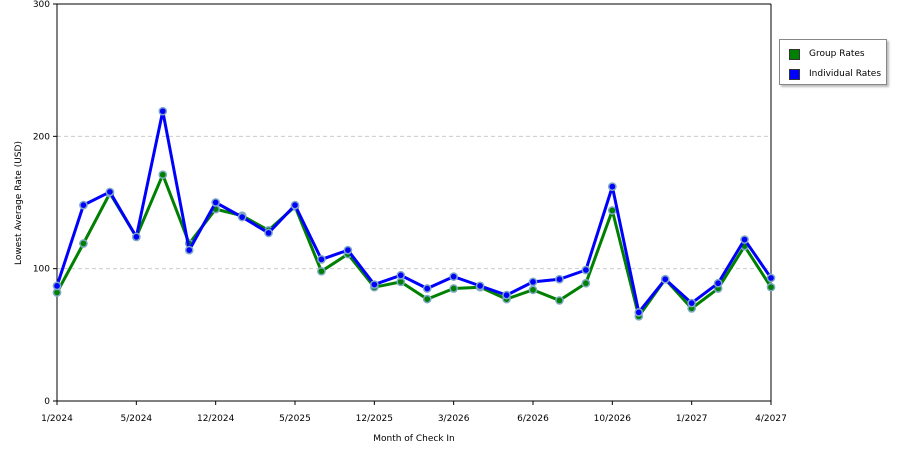  Describe the element at coordinates (837, 54) in the screenshot. I see `legend-label-group: Group Rates` at that location.